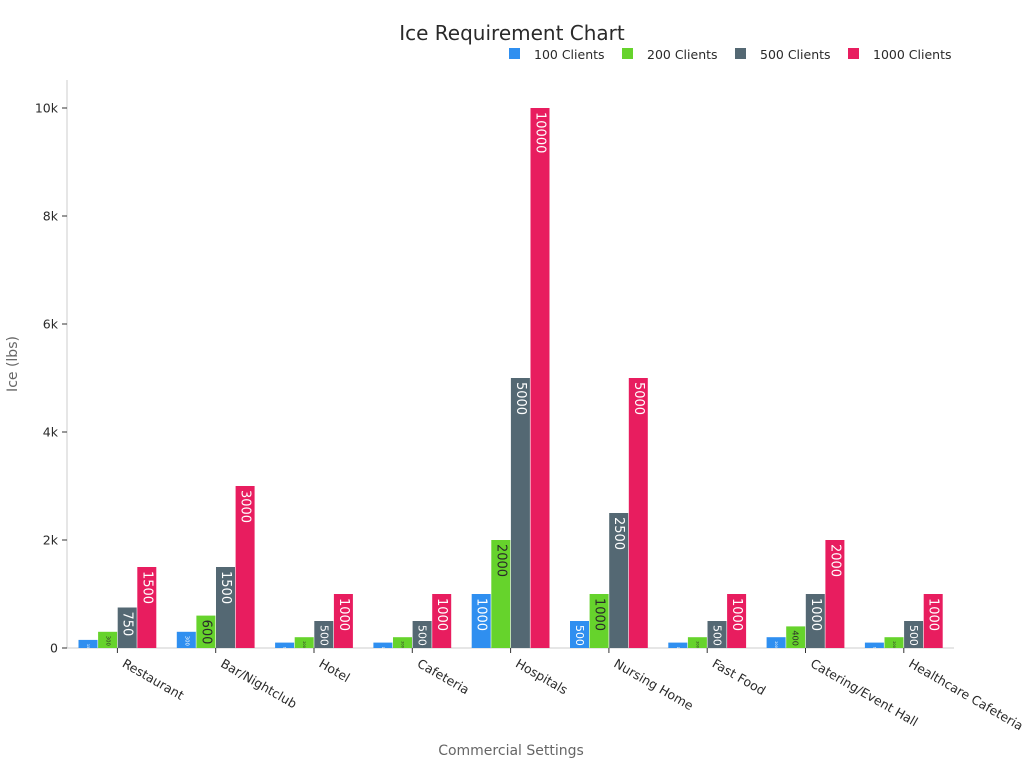 This screenshot has width=1024, height=768. Describe the element at coordinates (541, 677) in the screenshot. I see `x-tick-label: Hospitals` at that location.